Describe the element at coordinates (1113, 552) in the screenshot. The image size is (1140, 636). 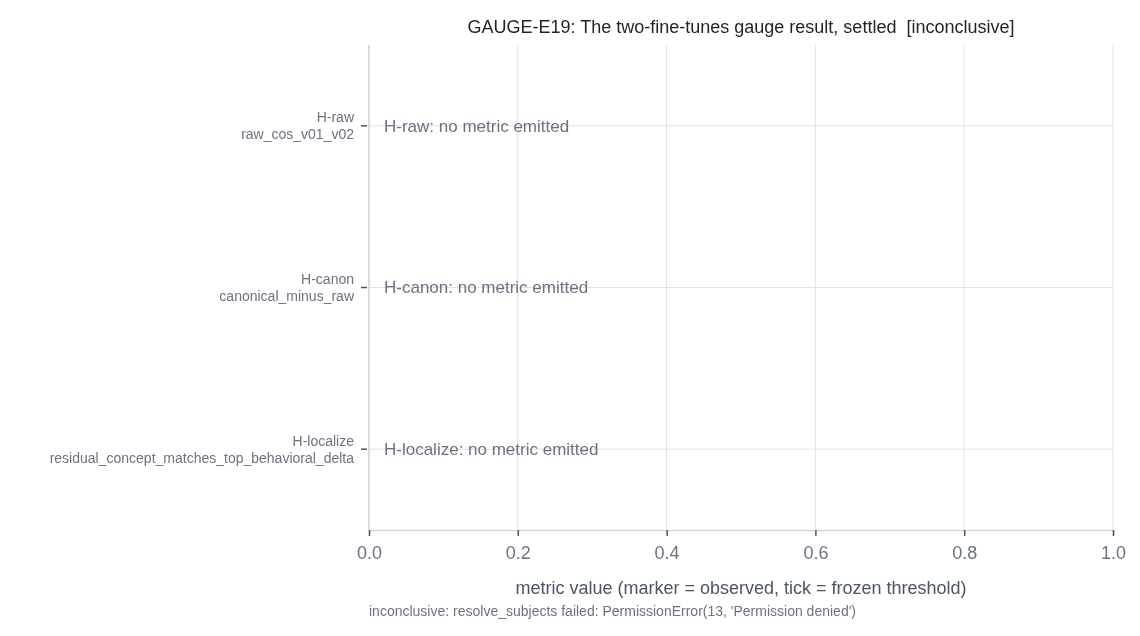
I see `x-tick-label: 1.0` at that location.